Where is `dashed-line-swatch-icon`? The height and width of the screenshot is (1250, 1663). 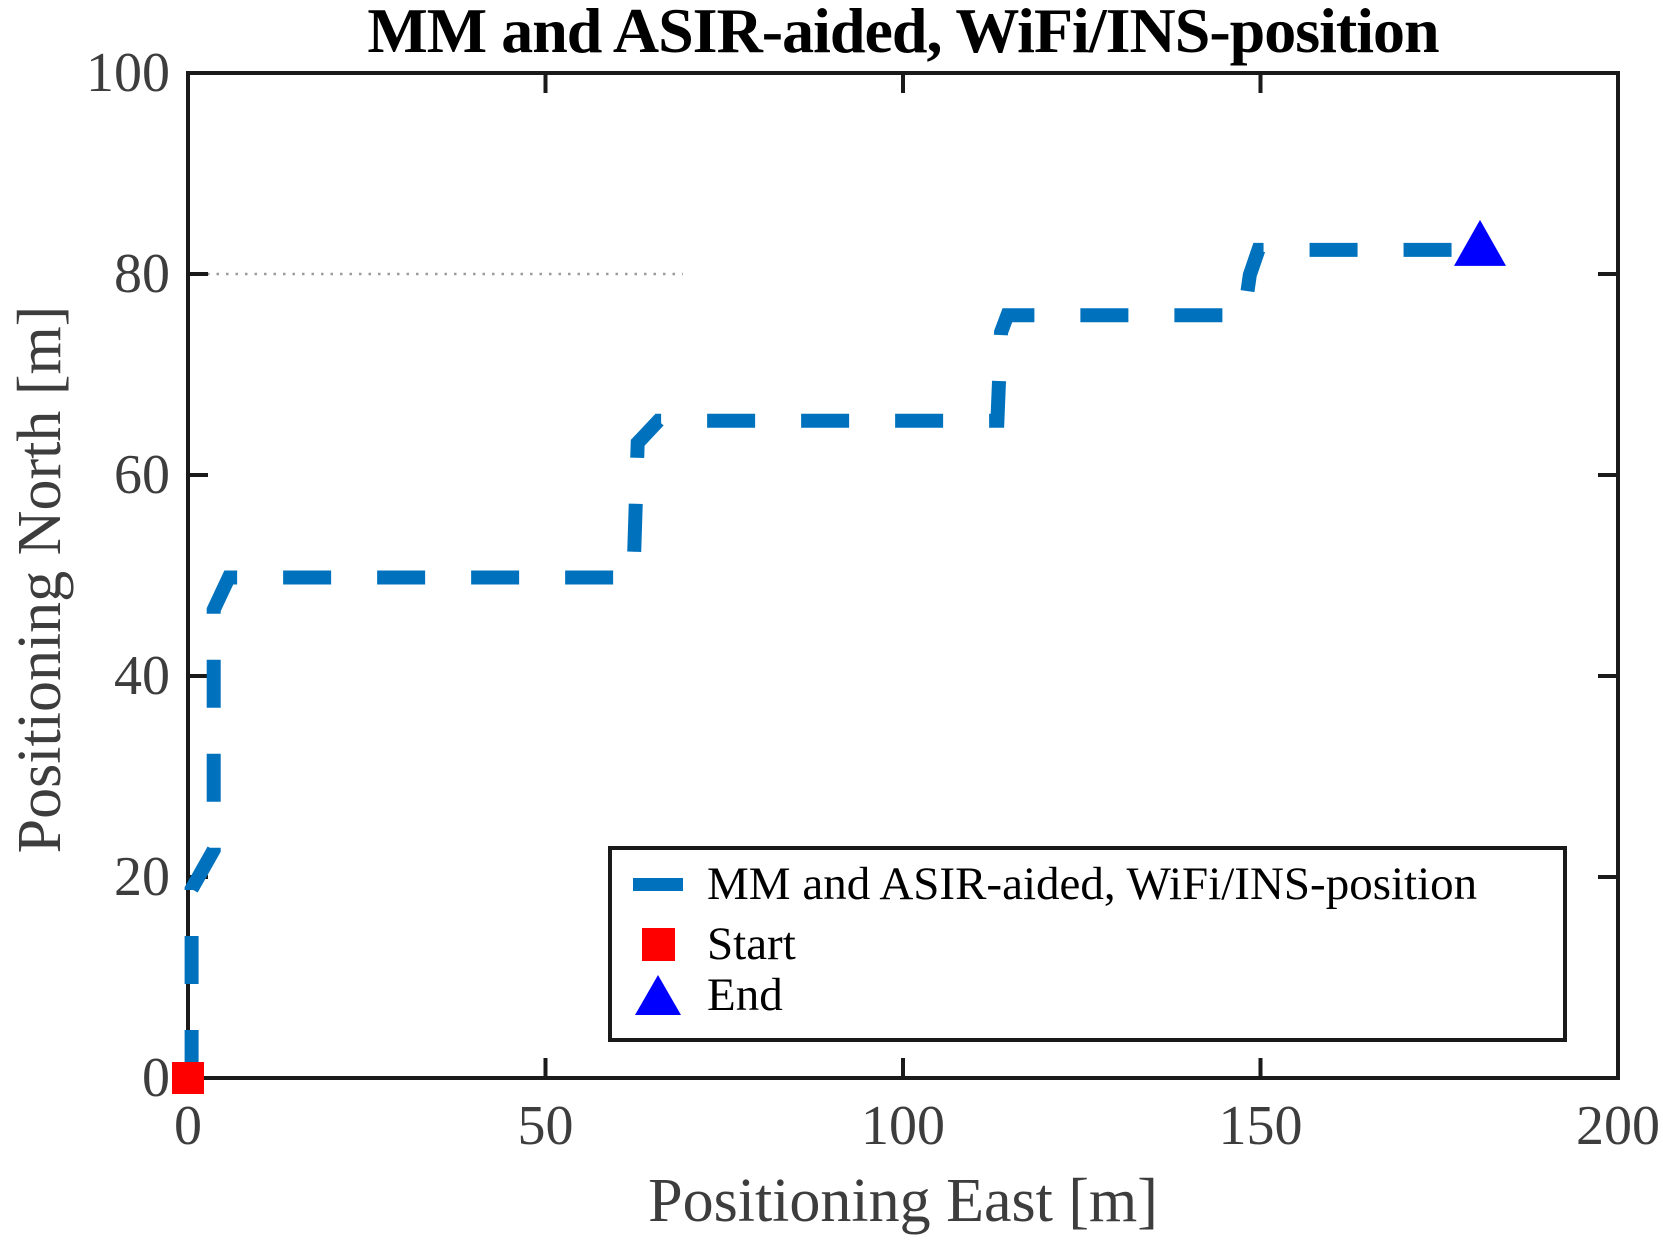 dashed-line-swatch-icon is located at coordinates (658, 884).